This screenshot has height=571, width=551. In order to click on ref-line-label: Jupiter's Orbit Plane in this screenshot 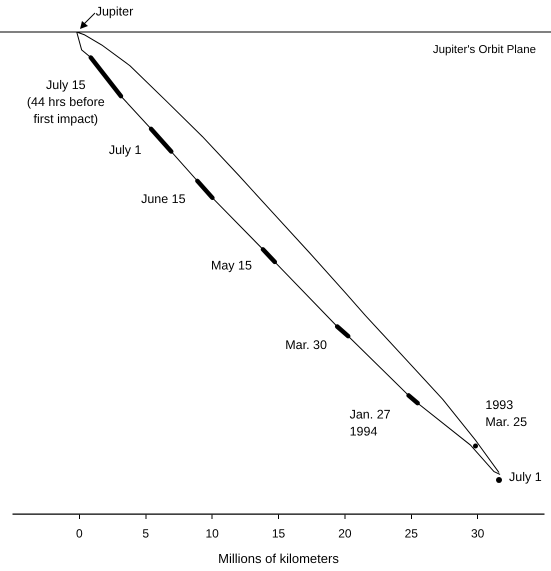, I will do `click(484, 50)`.